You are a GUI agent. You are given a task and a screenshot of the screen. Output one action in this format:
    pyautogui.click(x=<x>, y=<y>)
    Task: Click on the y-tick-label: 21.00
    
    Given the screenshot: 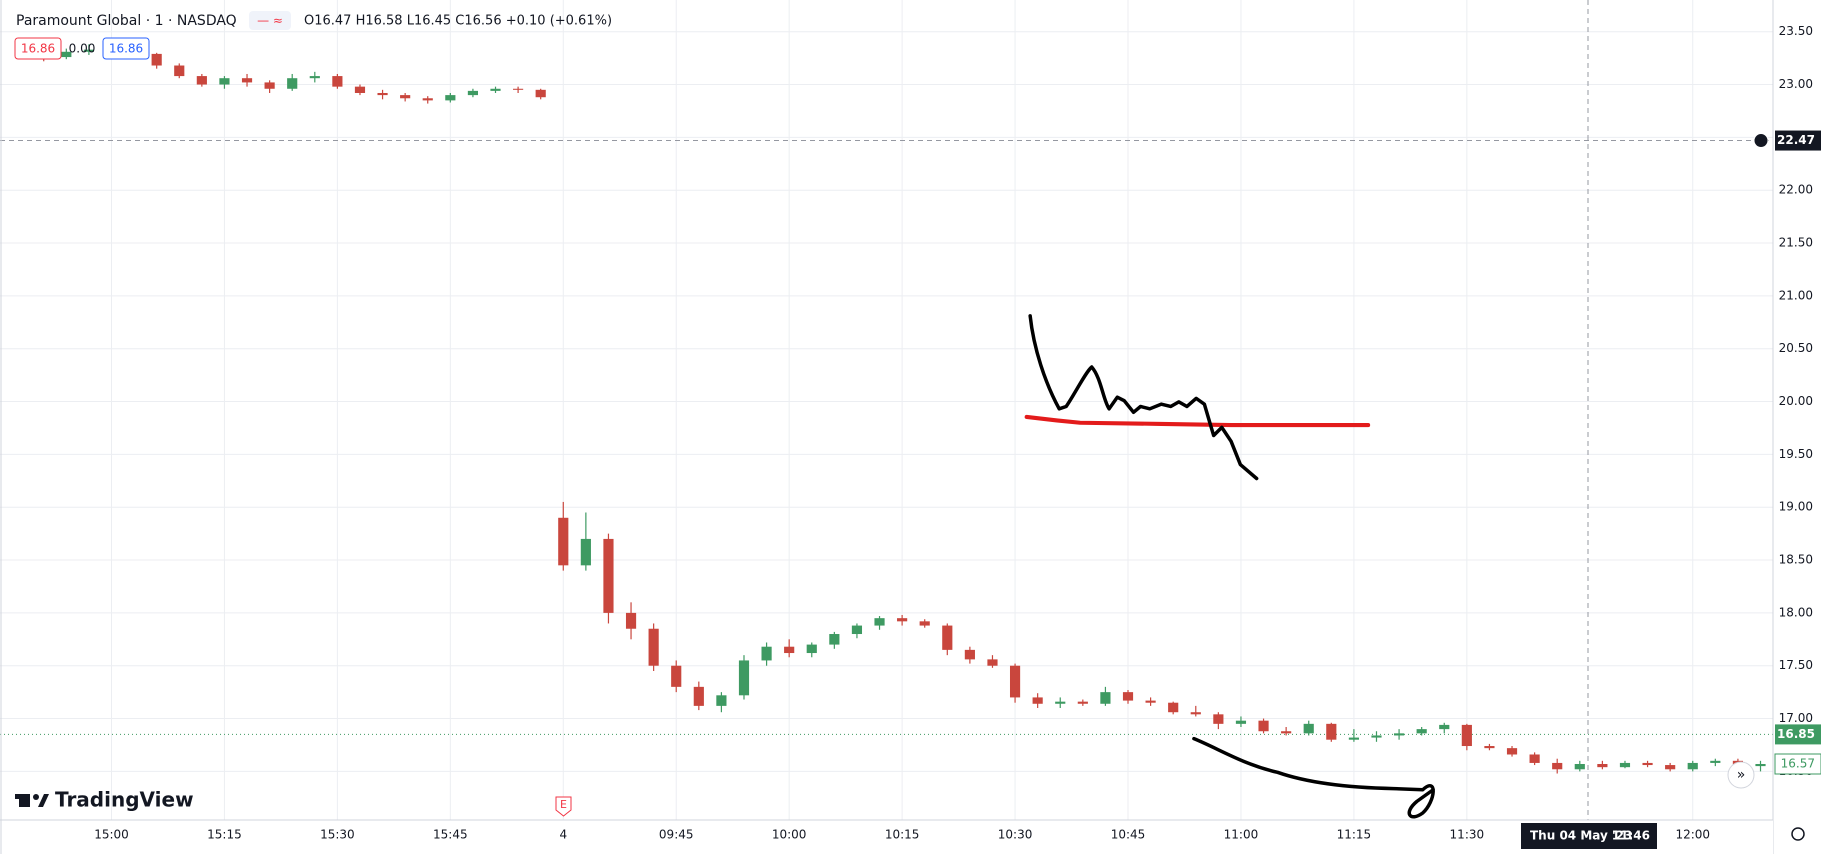 What is the action you would take?
    pyautogui.click(x=1796, y=295)
    